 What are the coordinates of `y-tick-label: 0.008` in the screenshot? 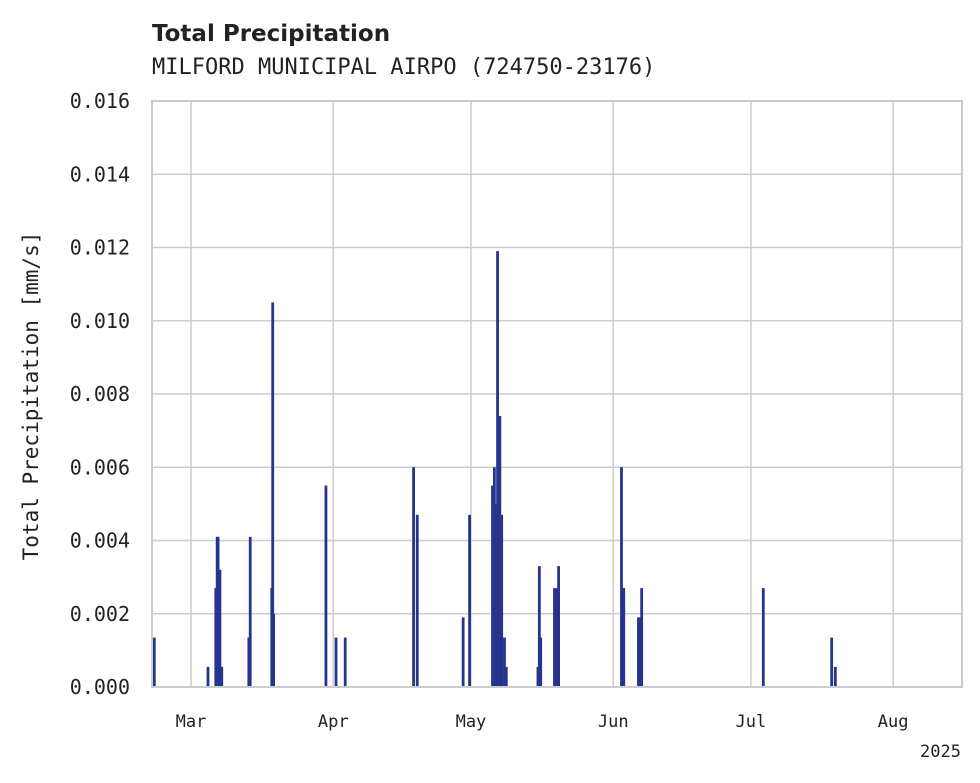 It's located at (100, 394).